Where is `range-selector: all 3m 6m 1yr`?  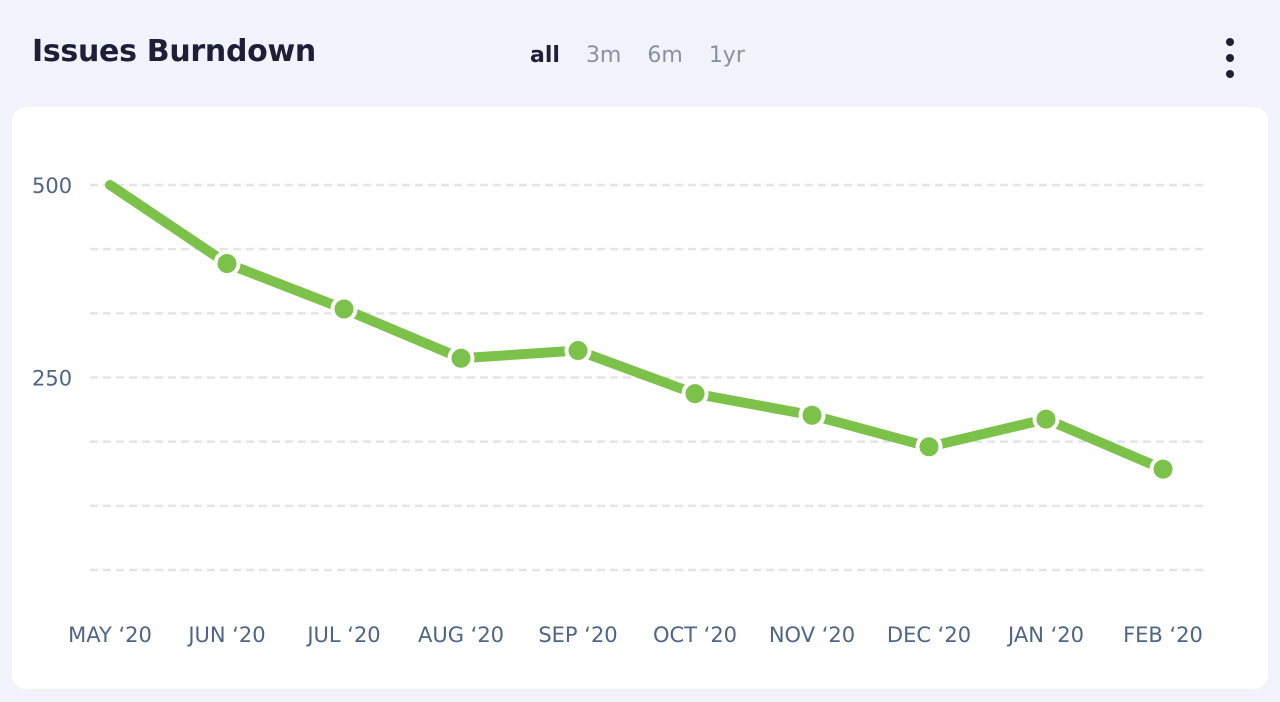
range-selector: all 3m 6m 1yr is located at coordinates (637, 55).